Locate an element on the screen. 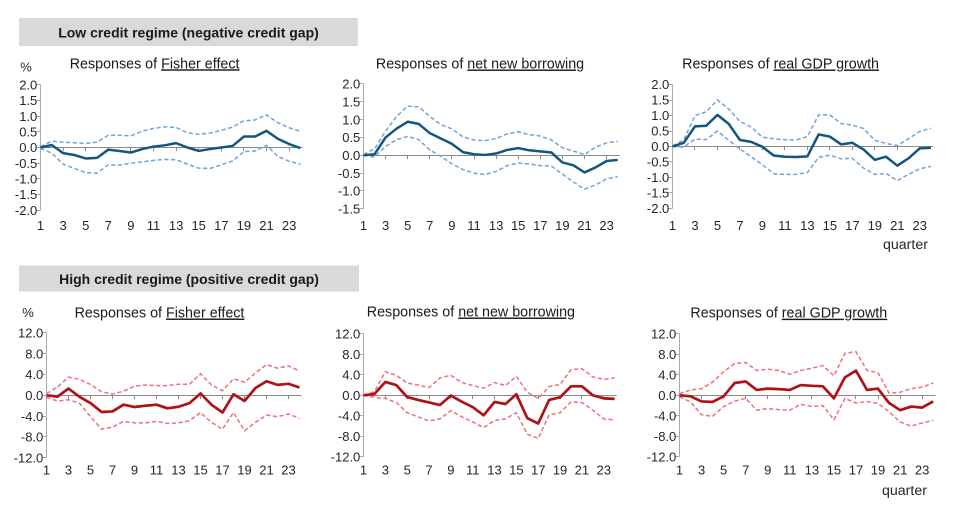 The image size is (960, 515). svg-text: Responses of Fisher effect is located at coordinates (160, 314).